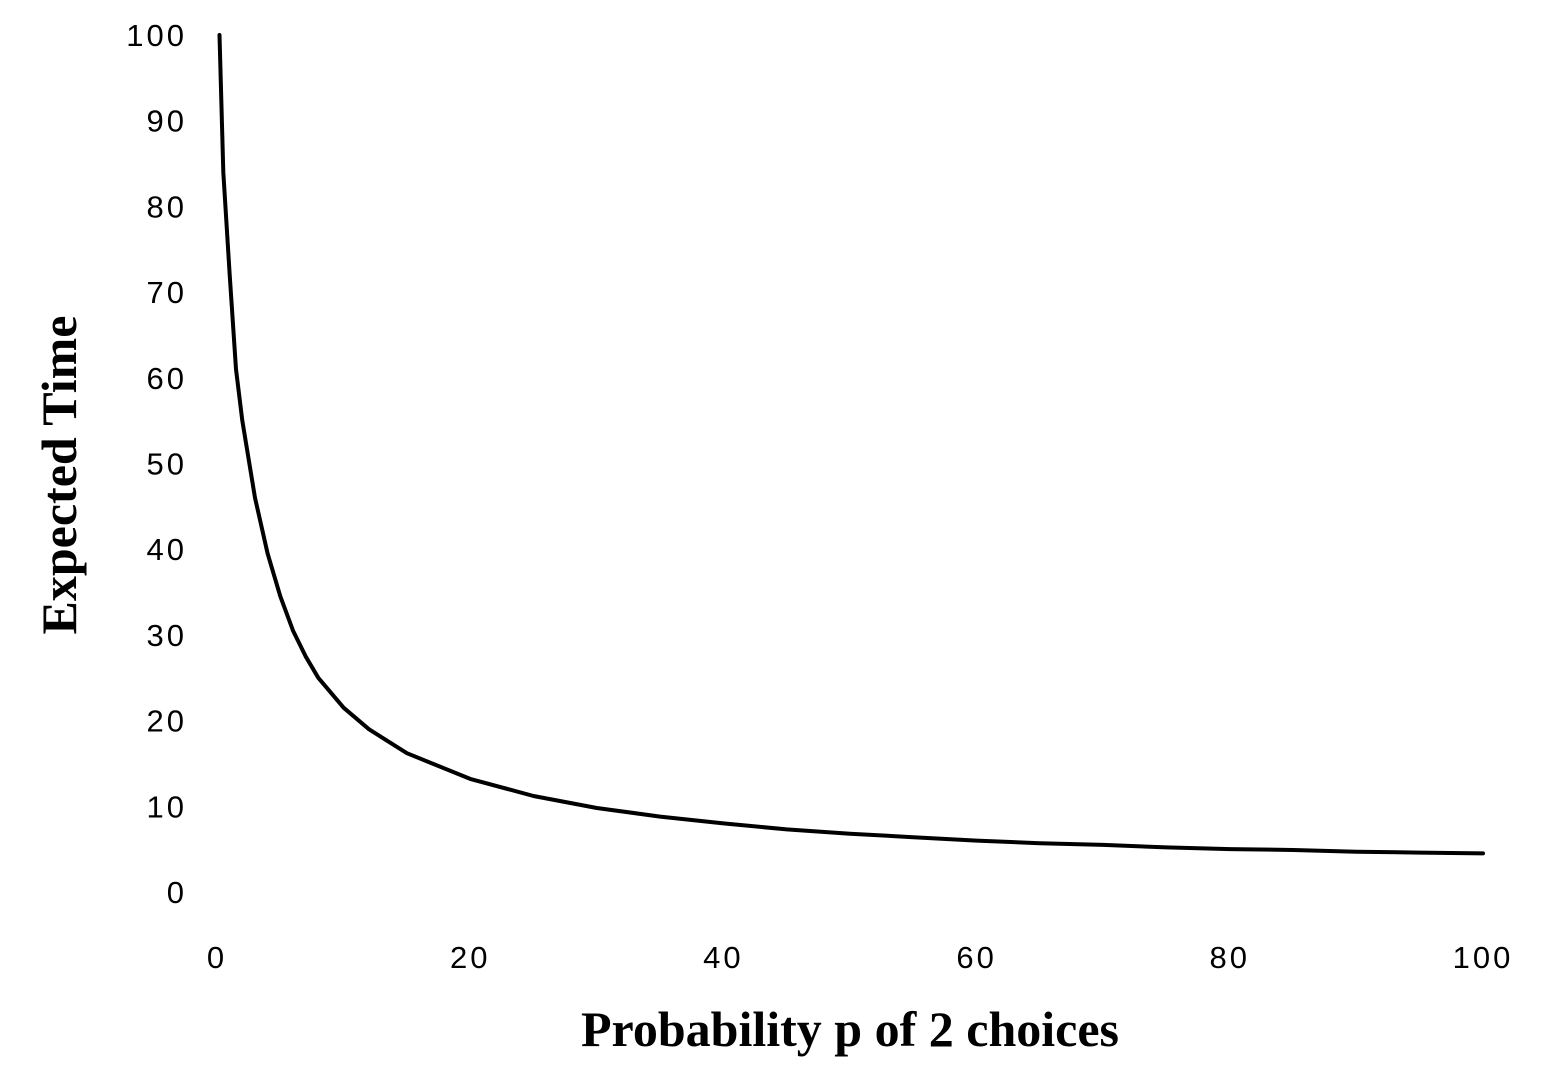 The image size is (1548, 1082). I want to click on y-tick-label: 30, so click(167, 635).